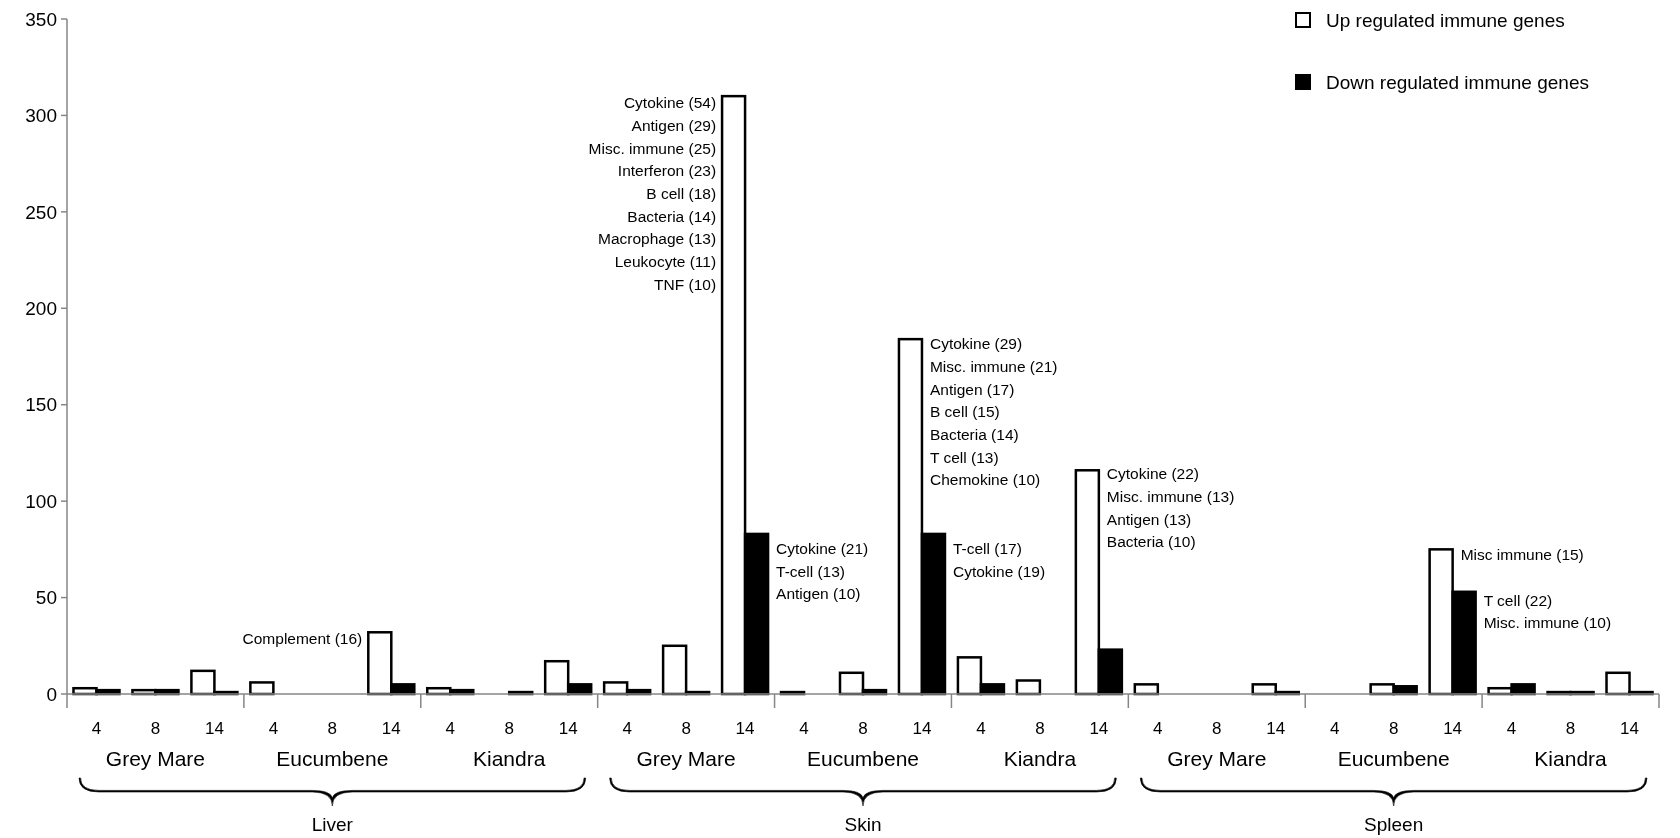 This screenshot has width=1680, height=838. I want to click on text: Liver, so click(332, 824).